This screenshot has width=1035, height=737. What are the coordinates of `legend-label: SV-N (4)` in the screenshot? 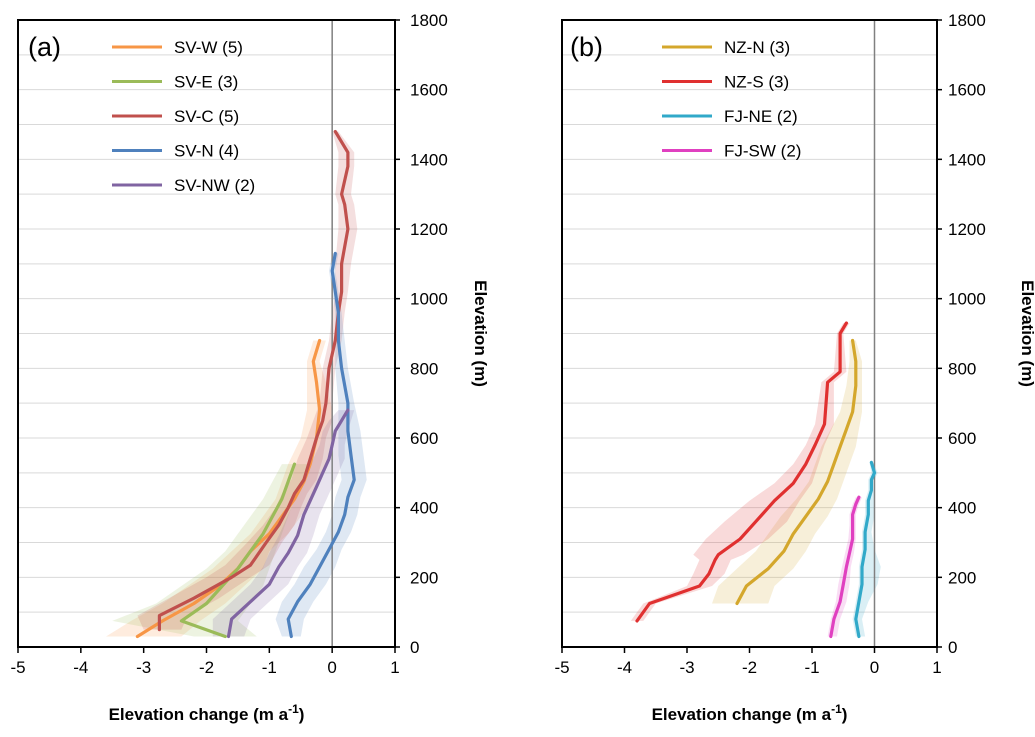 It's located at (206, 151).